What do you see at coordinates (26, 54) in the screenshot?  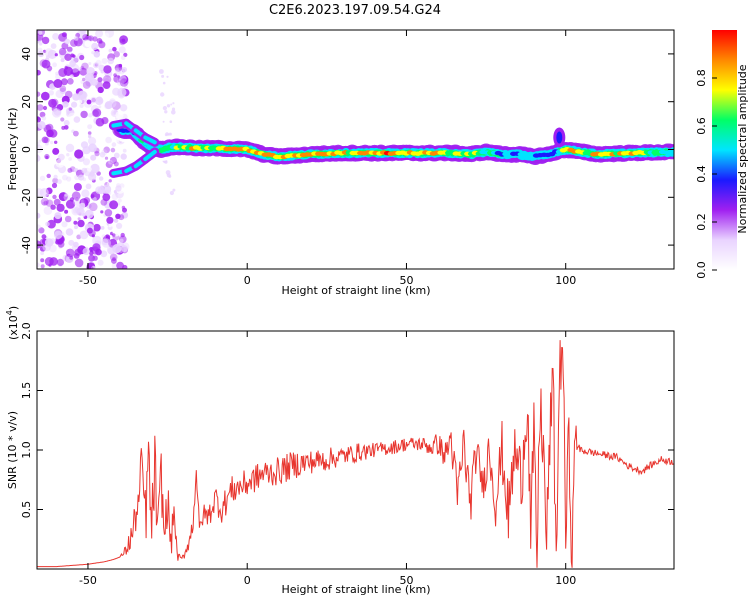 I see `y-tick-label: 40` at bounding box center [26, 54].